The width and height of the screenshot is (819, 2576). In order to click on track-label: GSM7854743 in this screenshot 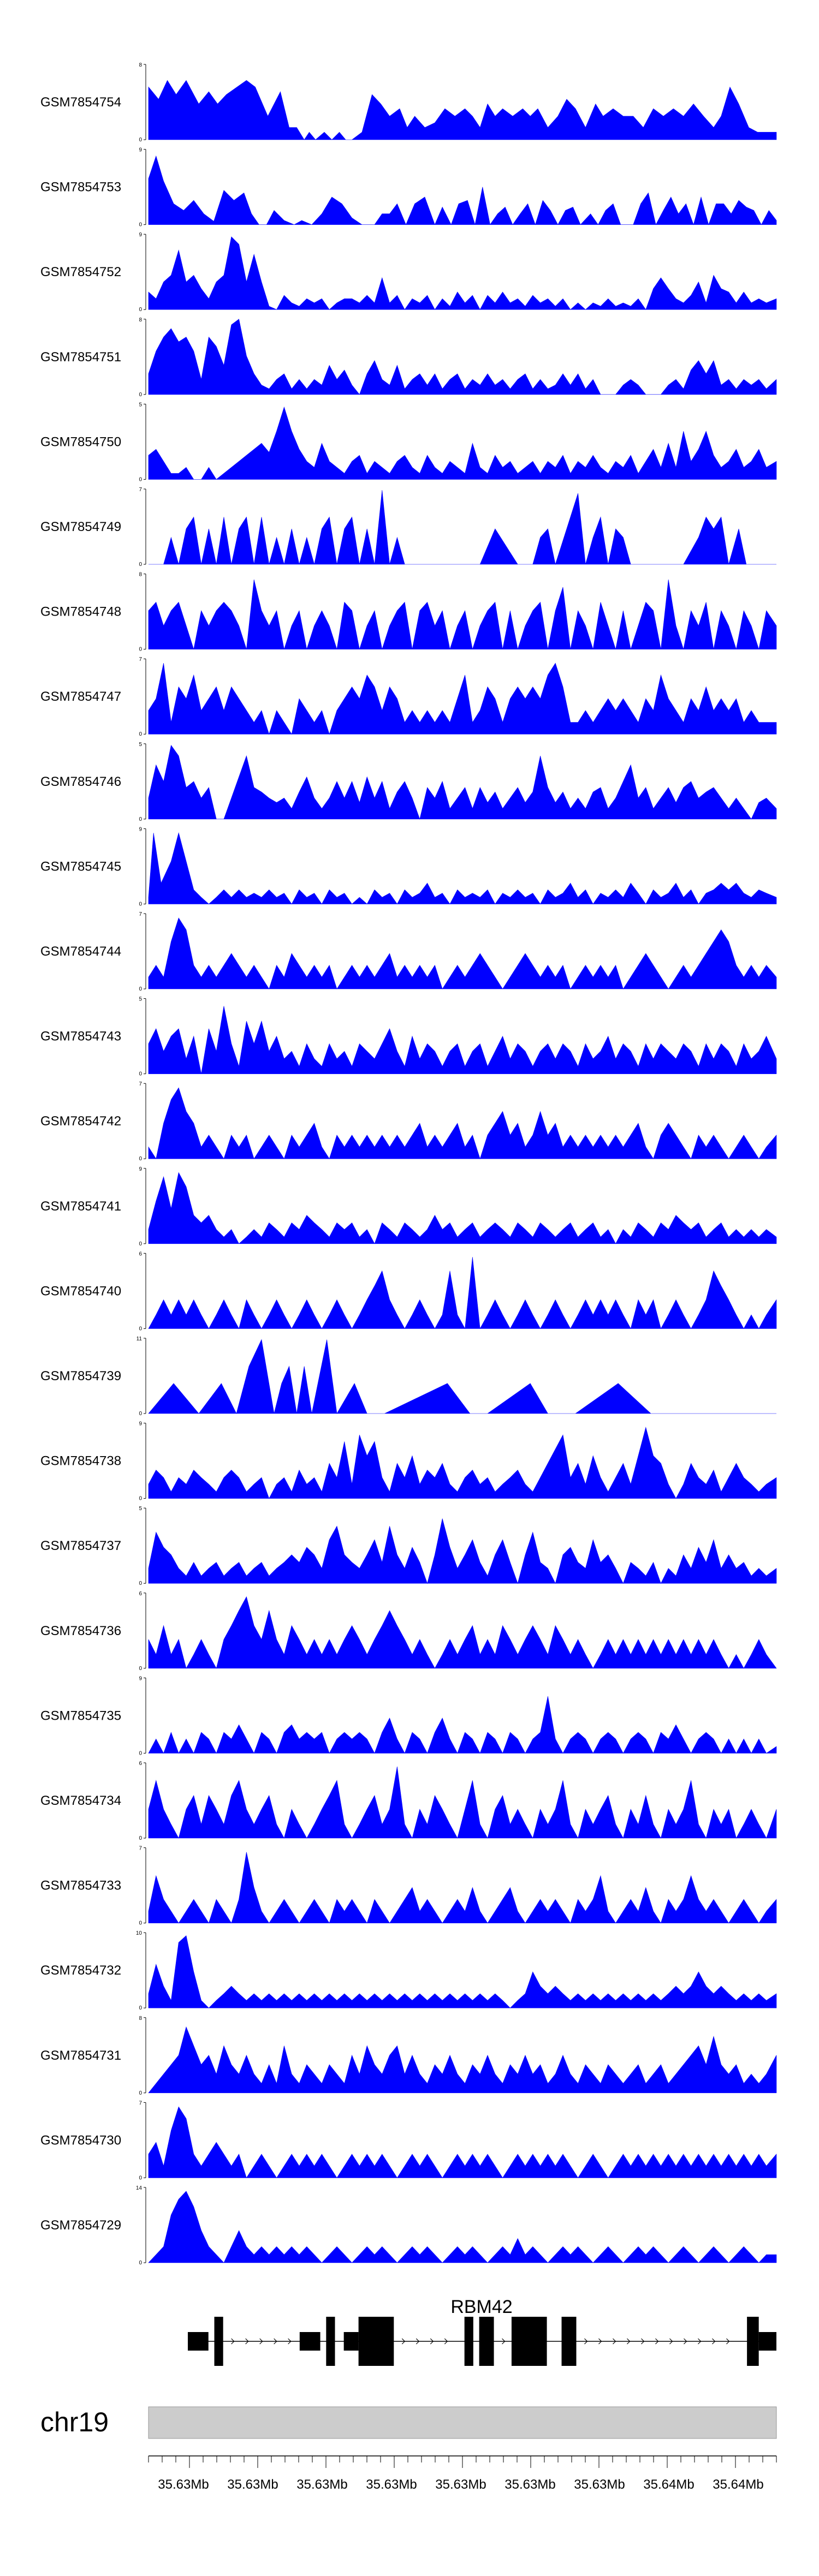, I will do `click(80, 1036)`.